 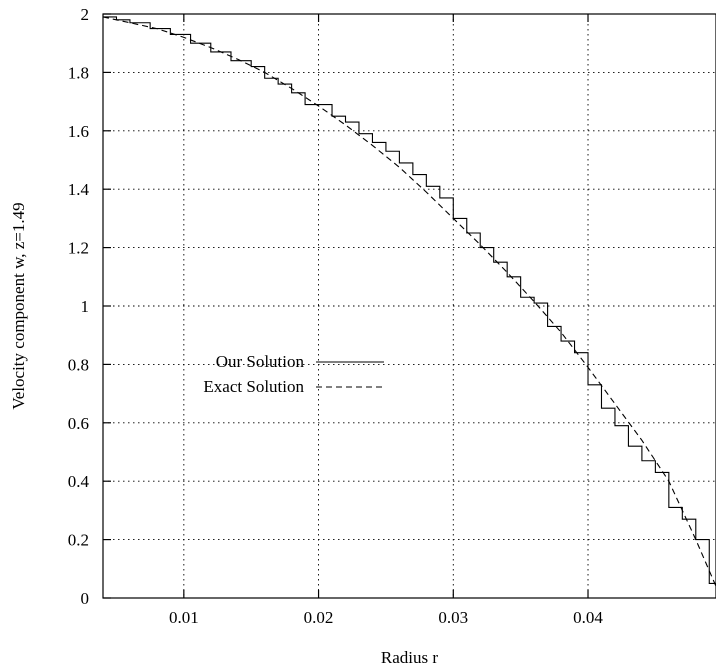 I want to click on x-tick-label: 0.02, so click(x=319, y=617).